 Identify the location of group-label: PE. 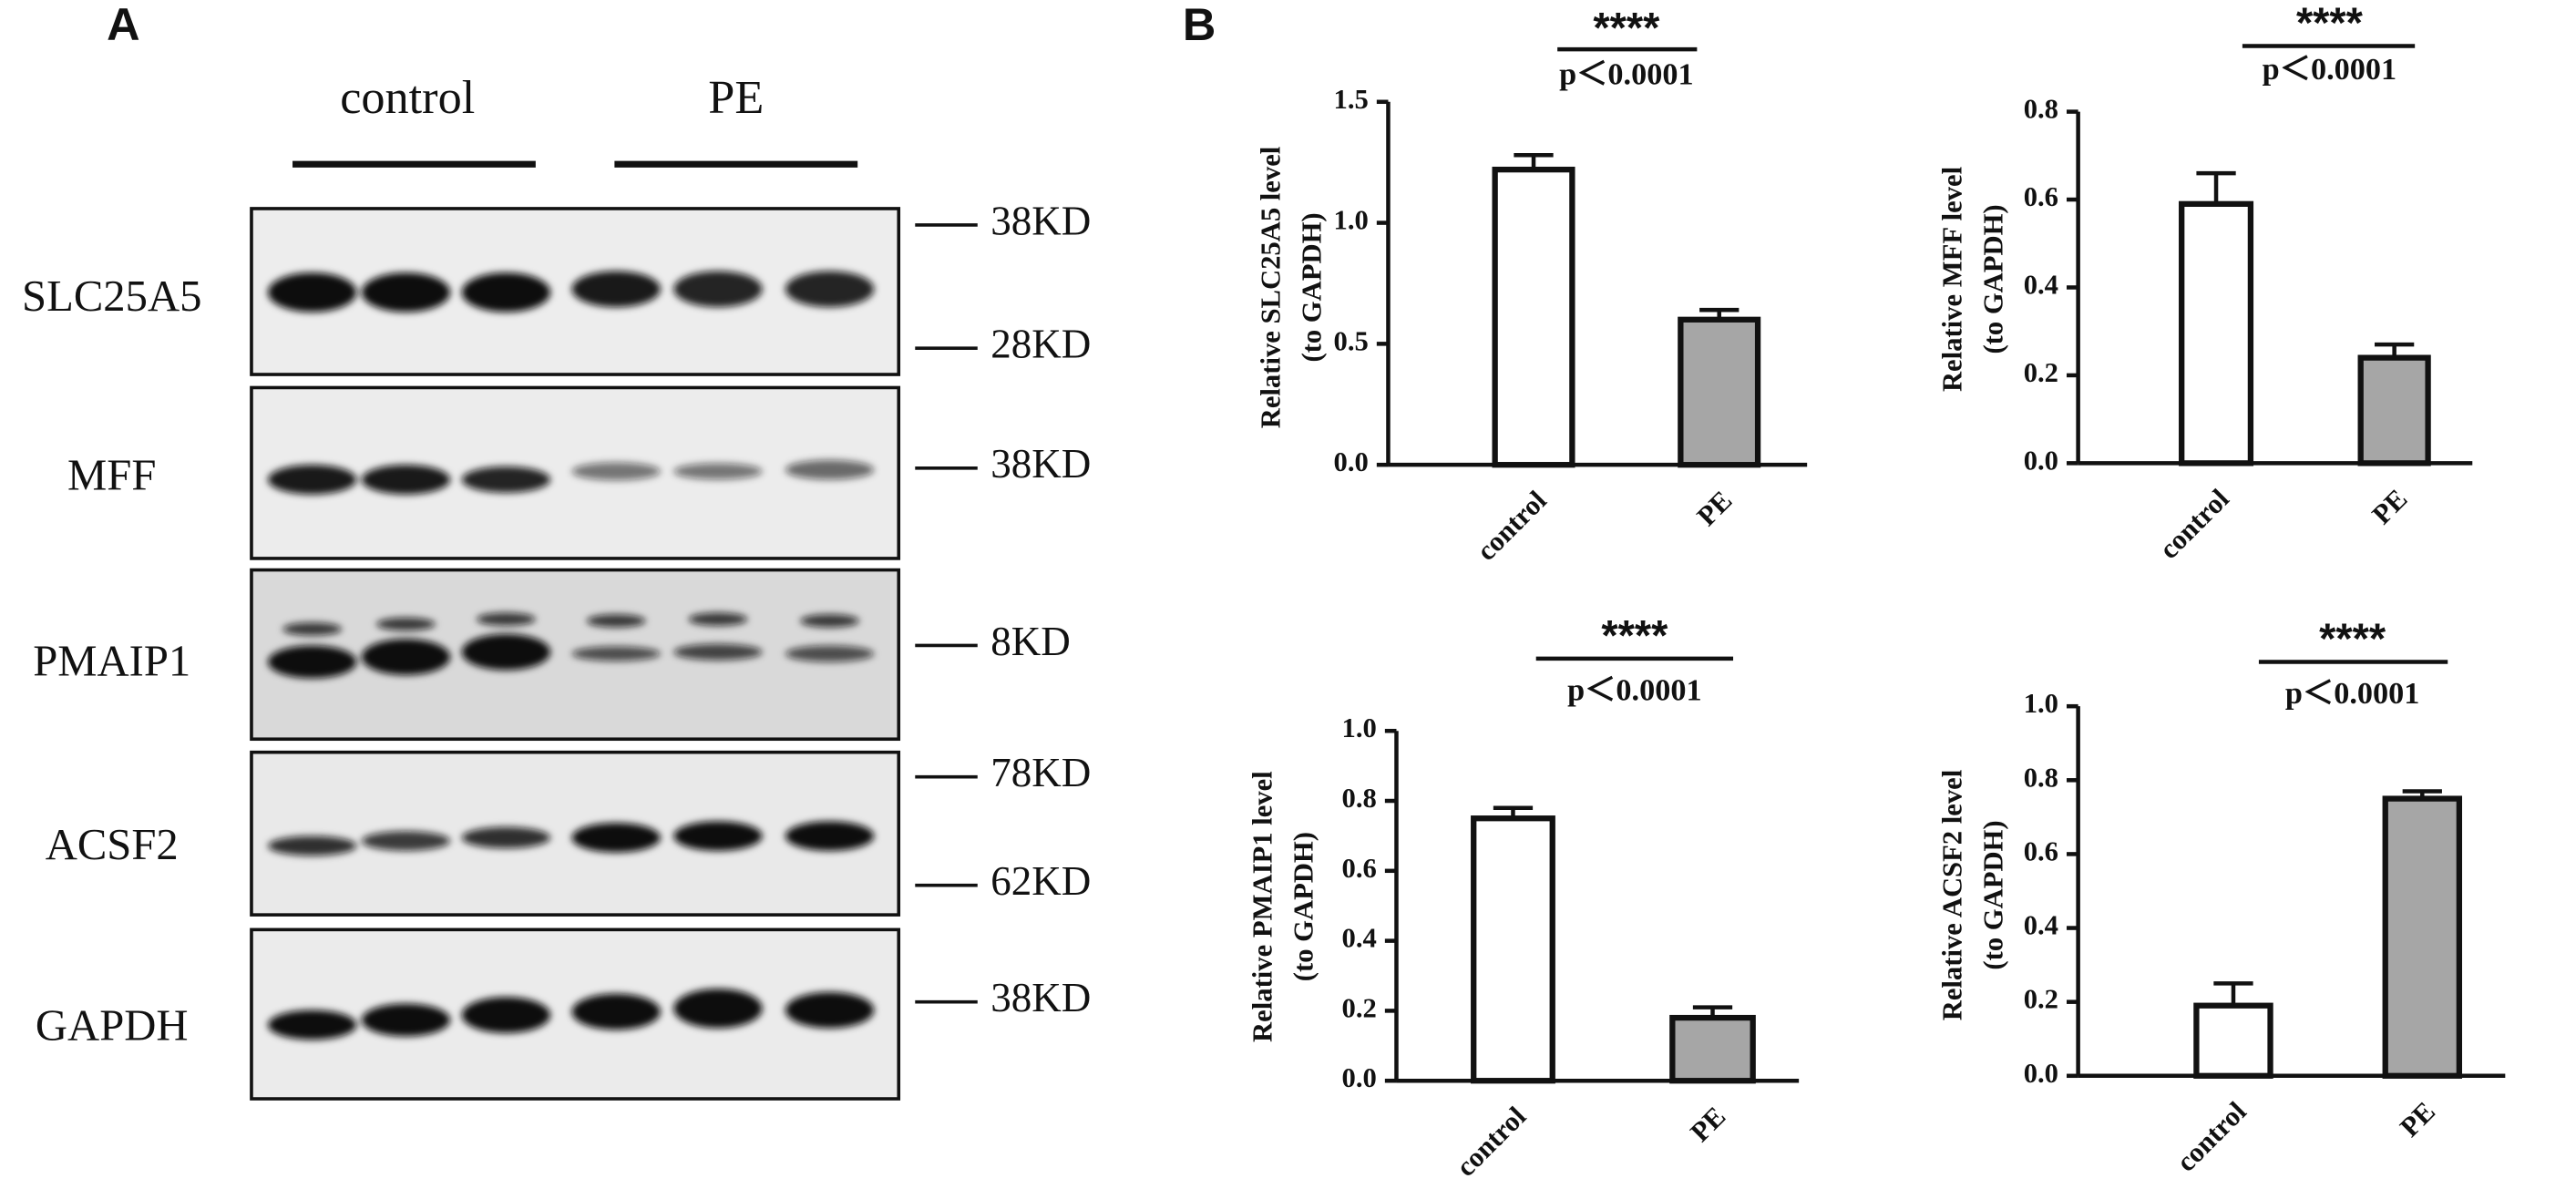
(736, 97).